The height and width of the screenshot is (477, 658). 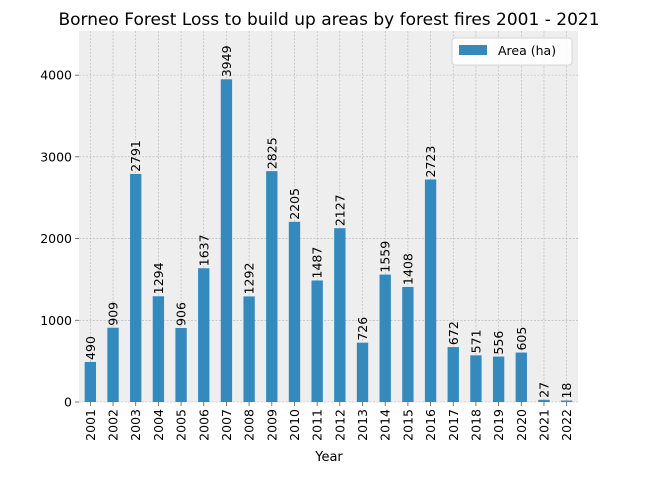 What do you see at coordinates (544, 400) in the screenshot?
I see `bar-2021` at bounding box center [544, 400].